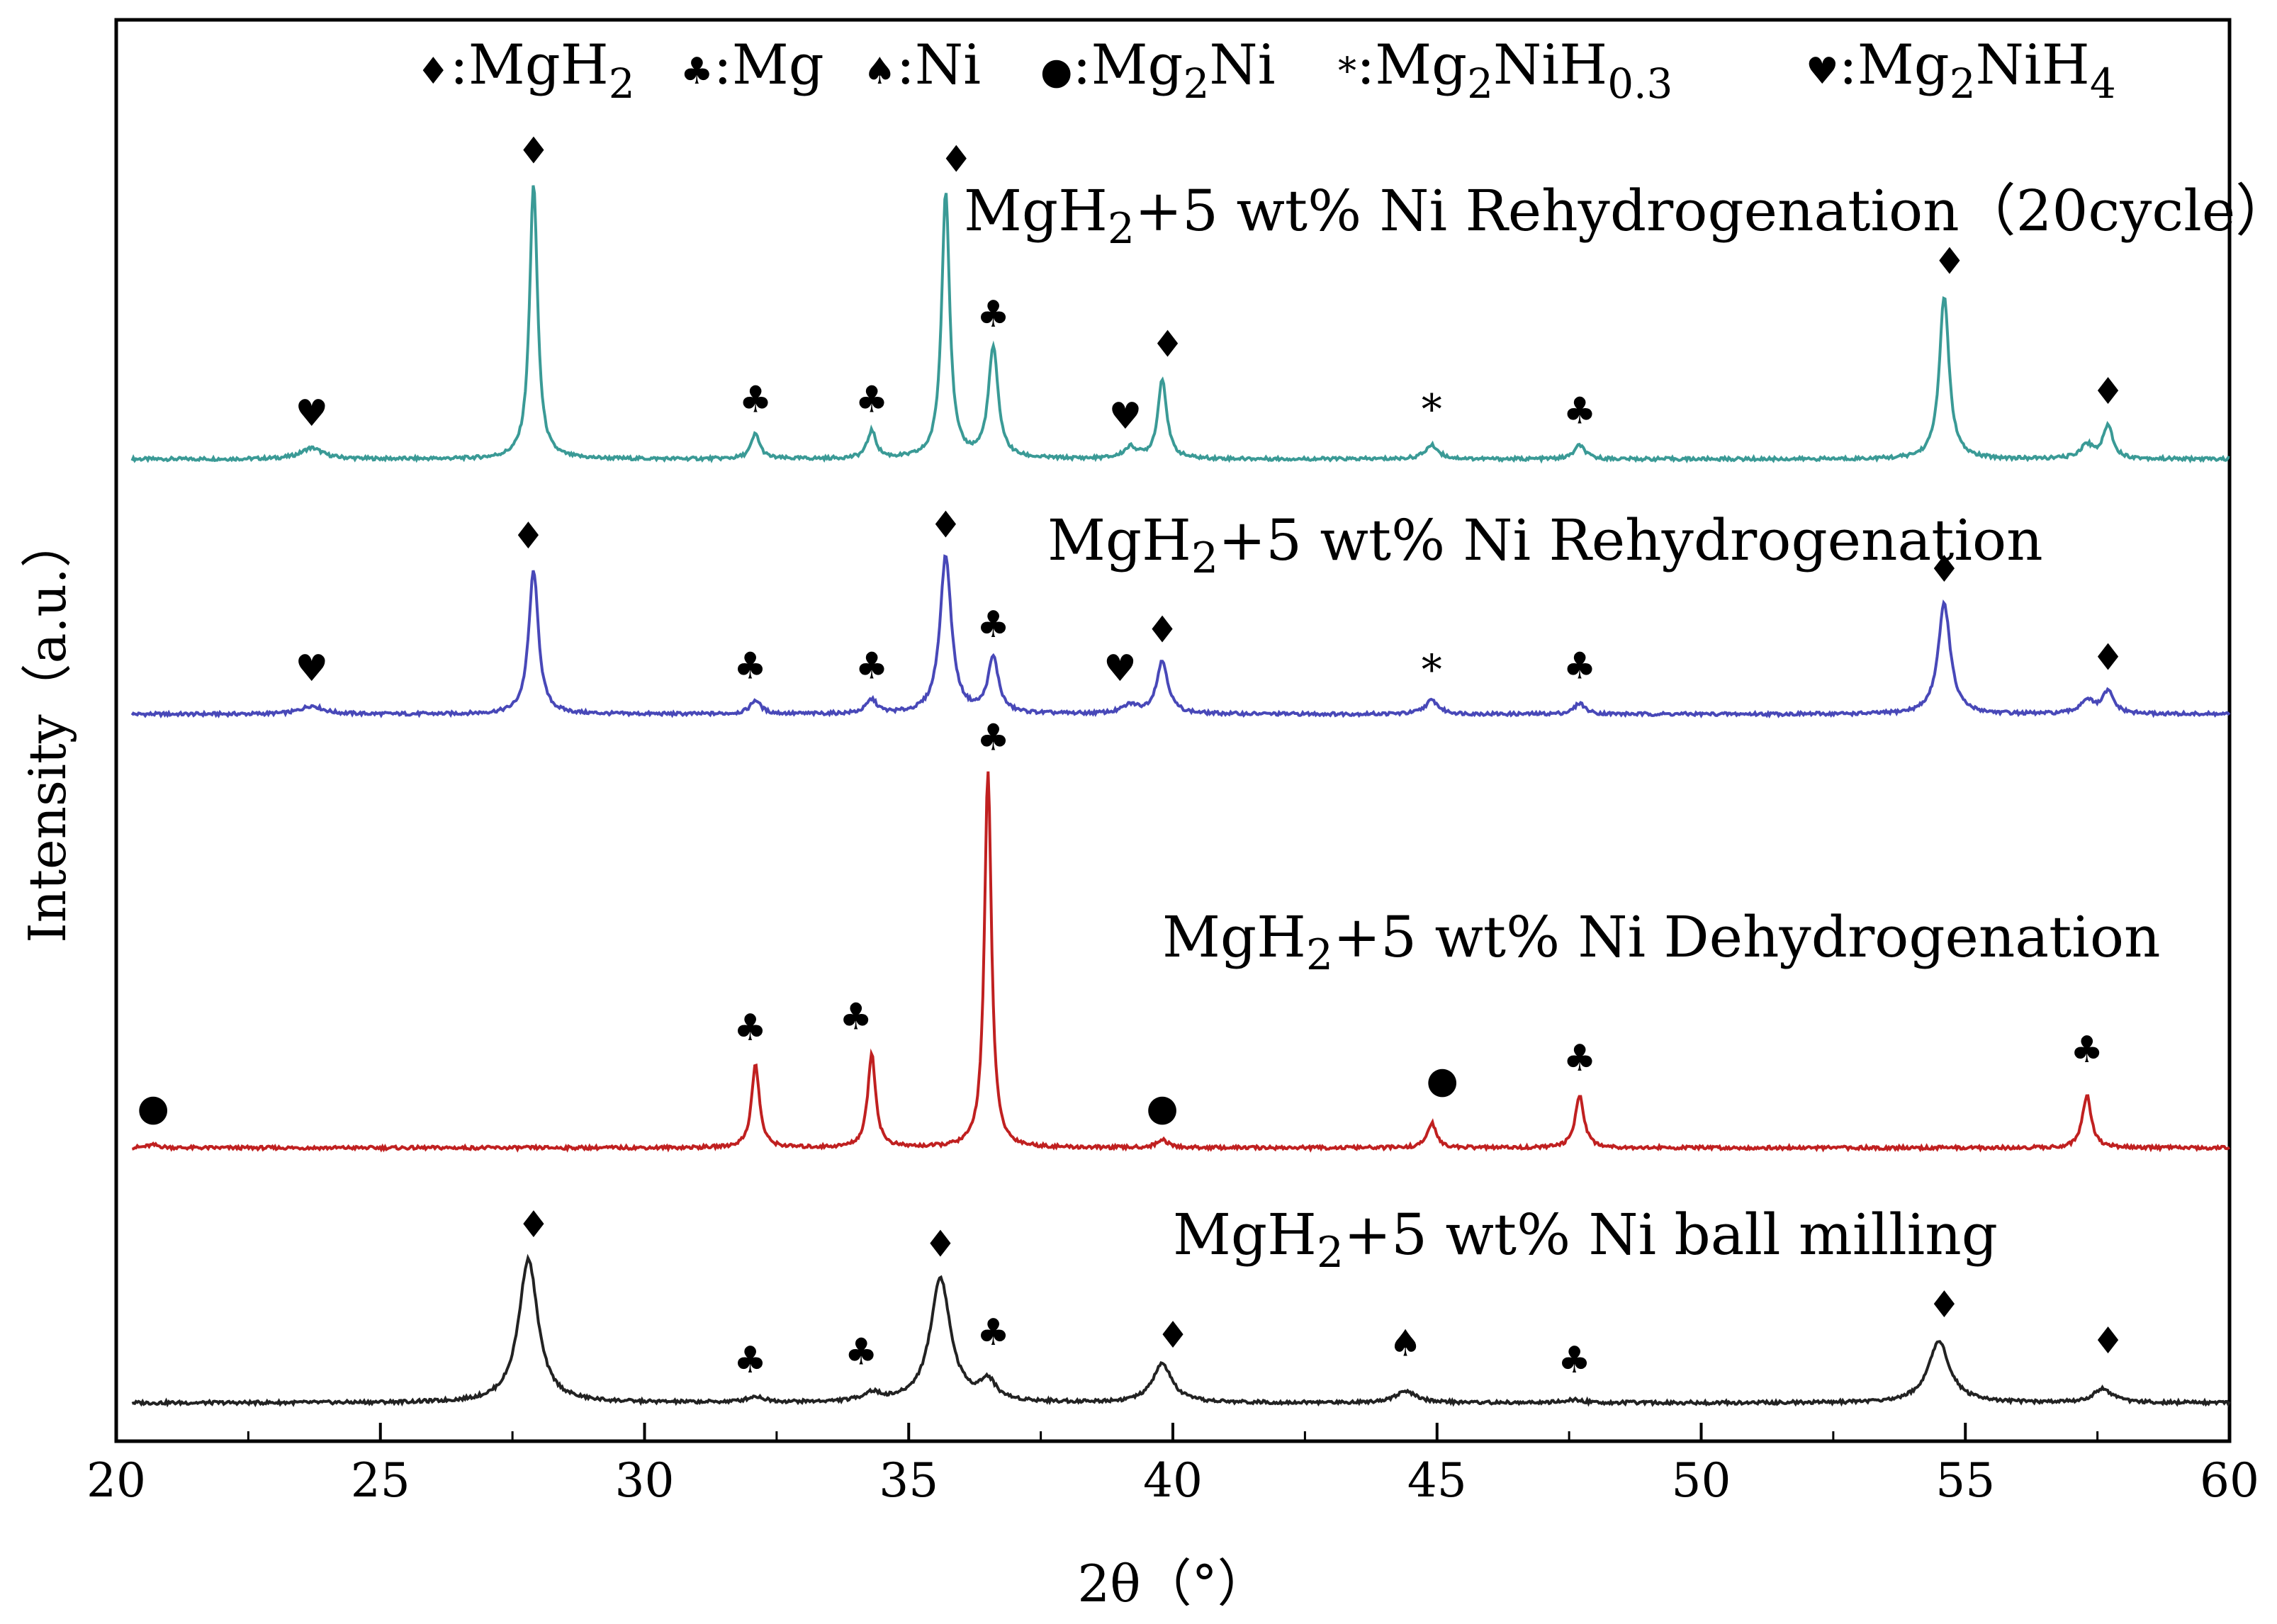 This screenshot has width=2277, height=1624. I want to click on x-tick-label: 20, so click(116, 1480).